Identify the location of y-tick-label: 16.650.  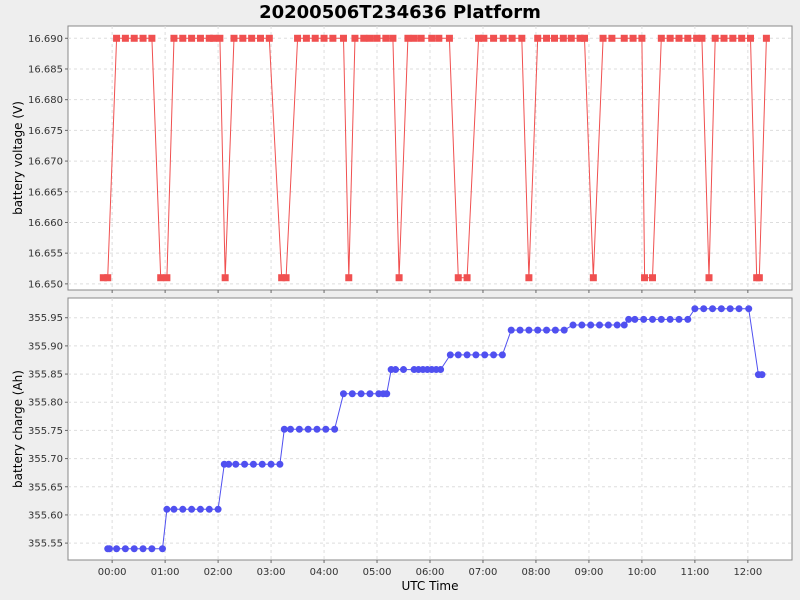
(45, 284).